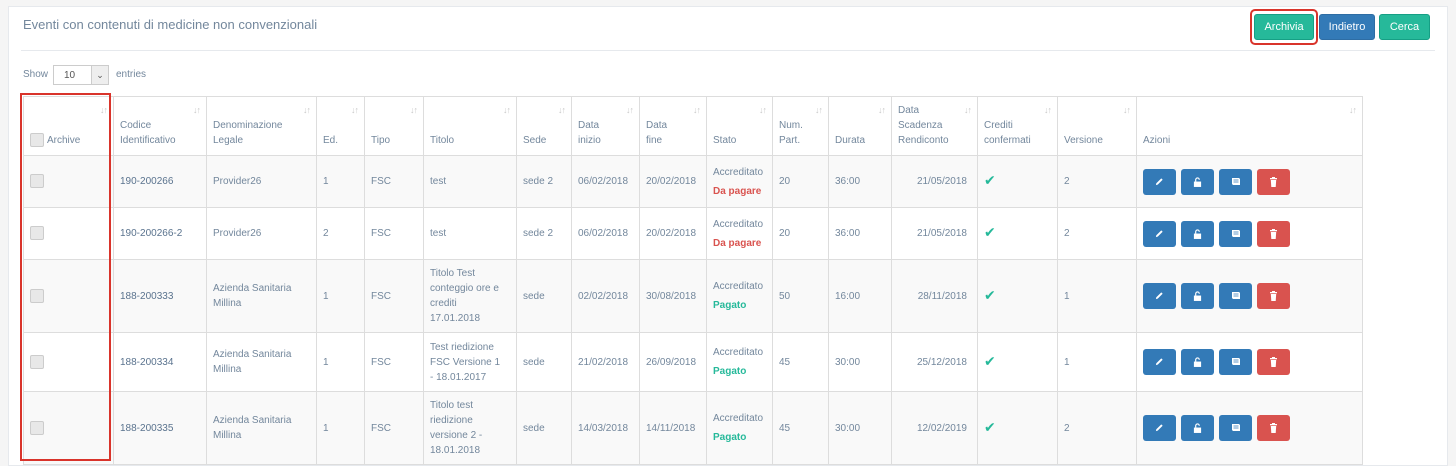  What do you see at coordinates (1097, 126) in the screenshot?
I see `col-versione: ↓↑ Versione` at bounding box center [1097, 126].